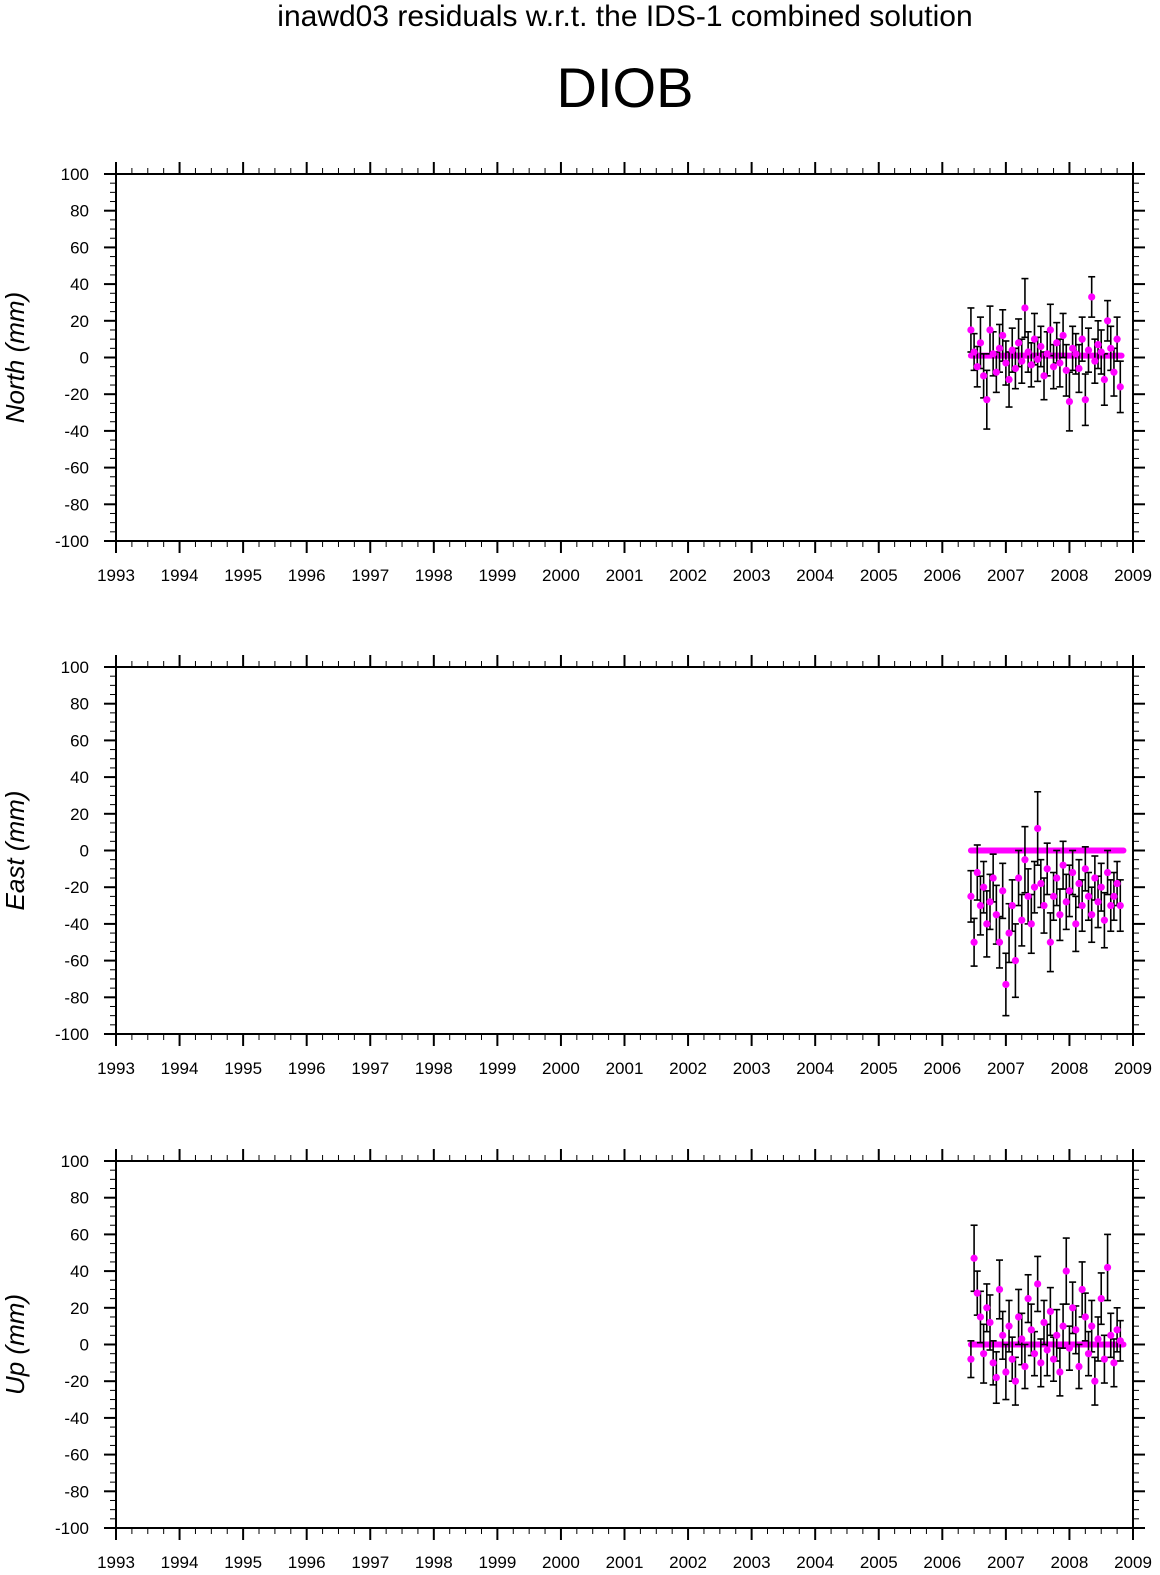  What do you see at coordinates (79, 1308) in the screenshot?
I see `y-tick-label: 20` at bounding box center [79, 1308].